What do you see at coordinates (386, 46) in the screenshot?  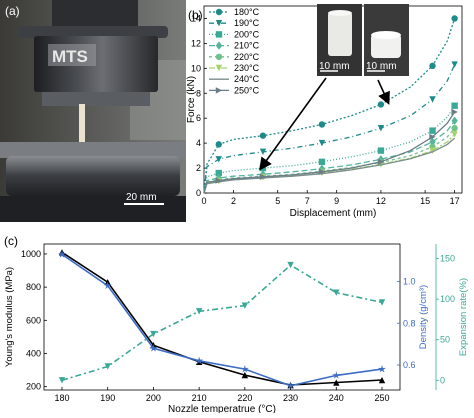 I see `inset-2-specimen` at bounding box center [386, 46].